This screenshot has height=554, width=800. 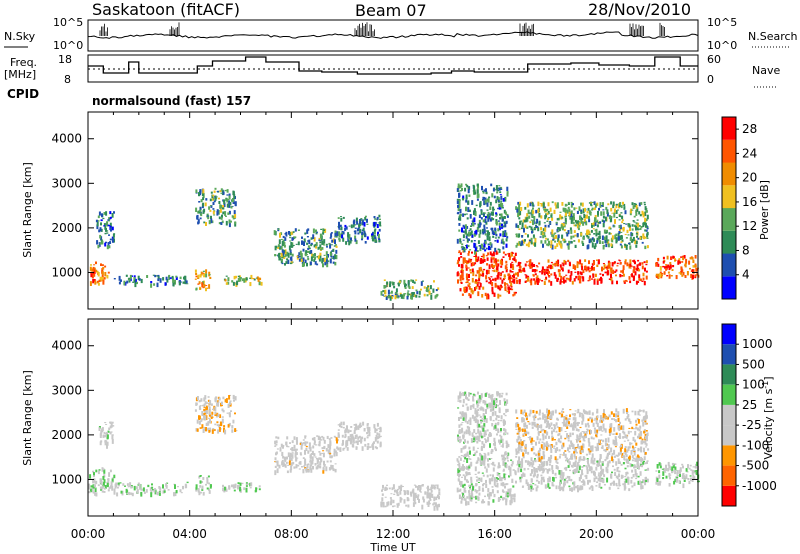 I want to click on scatter-region, so click(x=677, y=267).